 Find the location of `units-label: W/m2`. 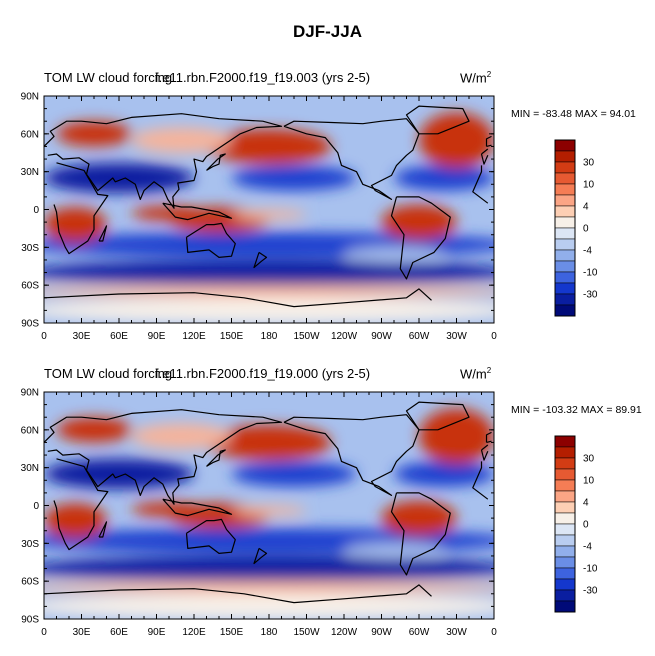

units-label: W/m2 is located at coordinates (476, 78).